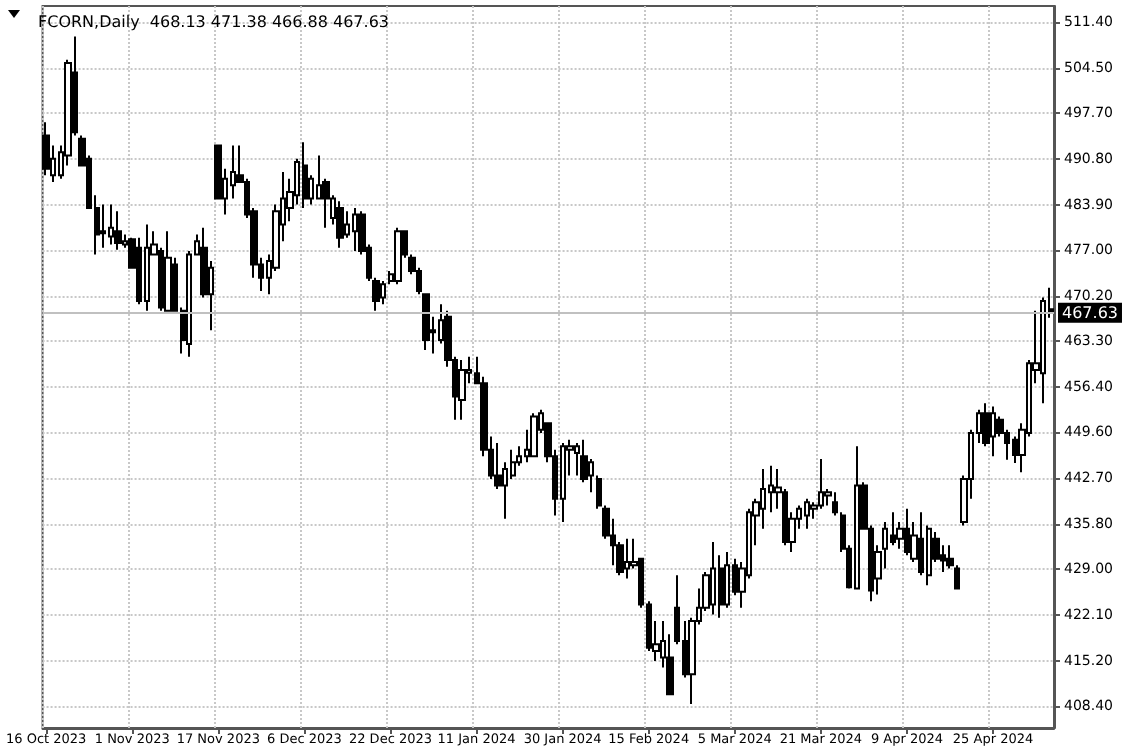 This screenshot has height=752, width=1128. I want to click on ref-line-label: 467.63, so click(1090, 312).